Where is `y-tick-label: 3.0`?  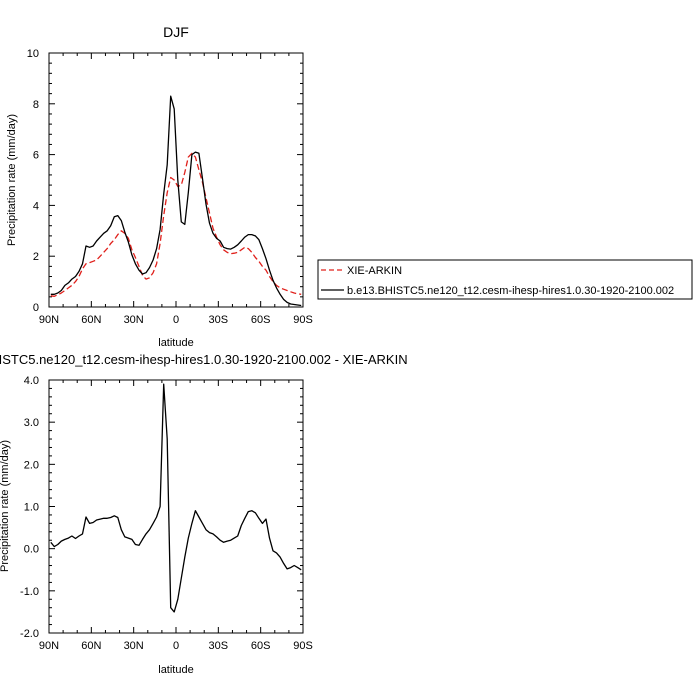
y-tick-label: 3.0 is located at coordinates (31, 423).